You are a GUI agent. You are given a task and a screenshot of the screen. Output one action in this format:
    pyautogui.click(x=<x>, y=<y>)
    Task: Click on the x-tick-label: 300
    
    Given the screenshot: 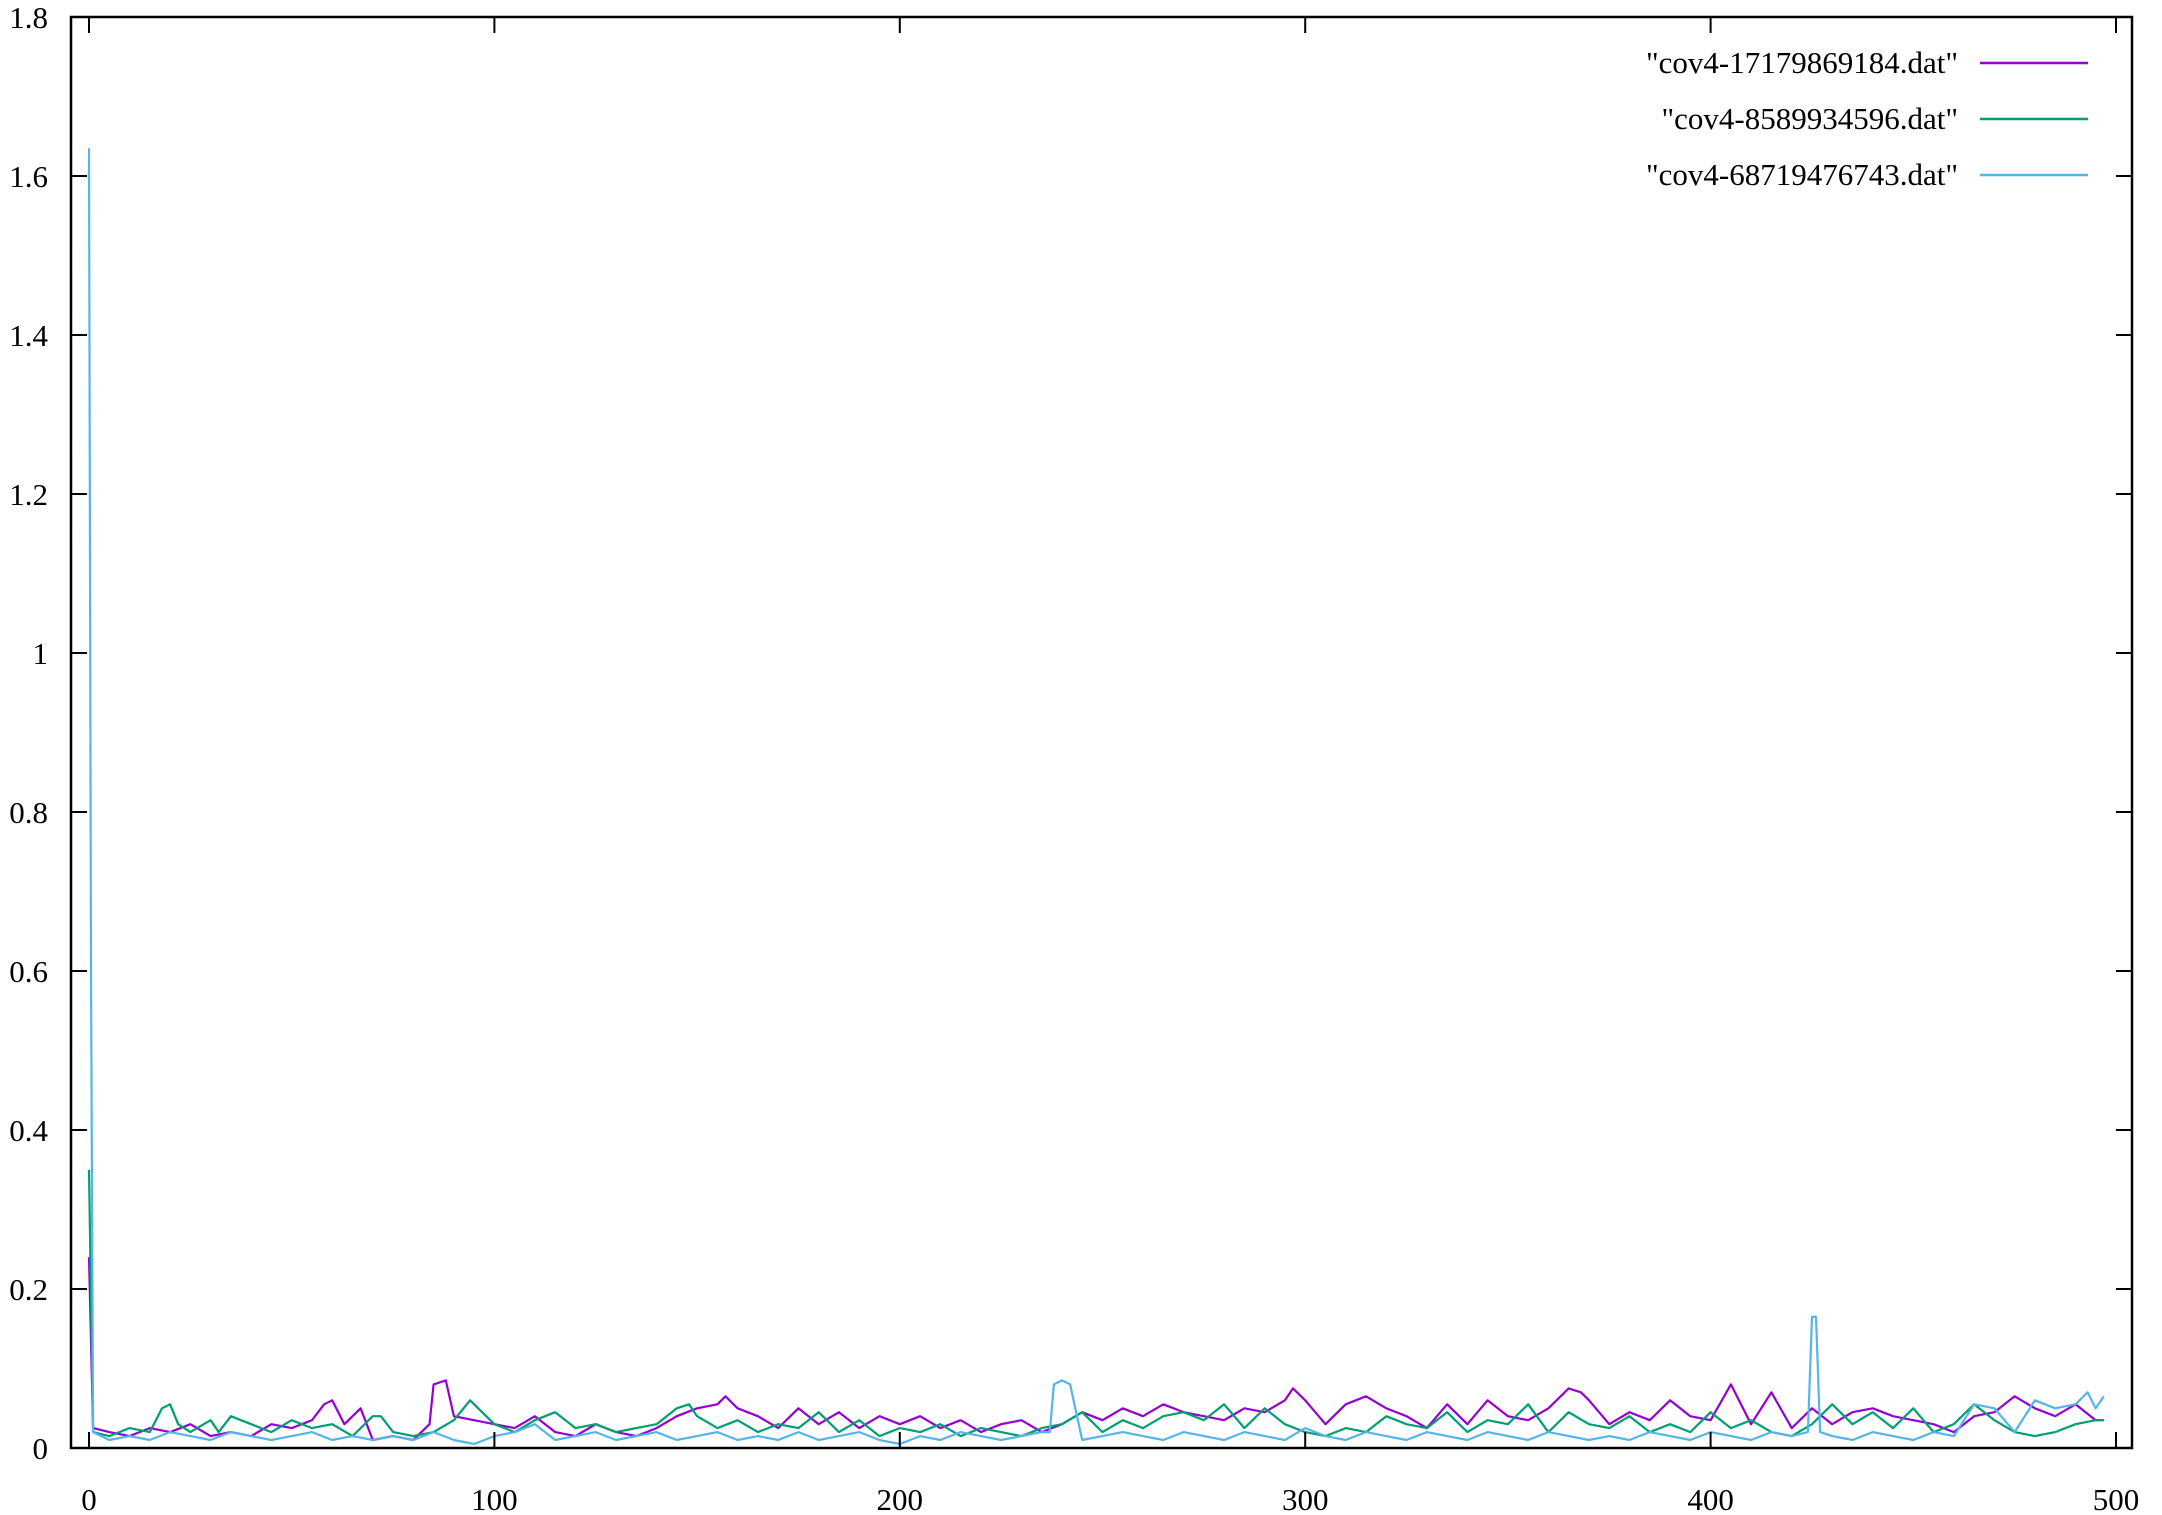 What is the action you would take?
    pyautogui.click(x=1305, y=1498)
    